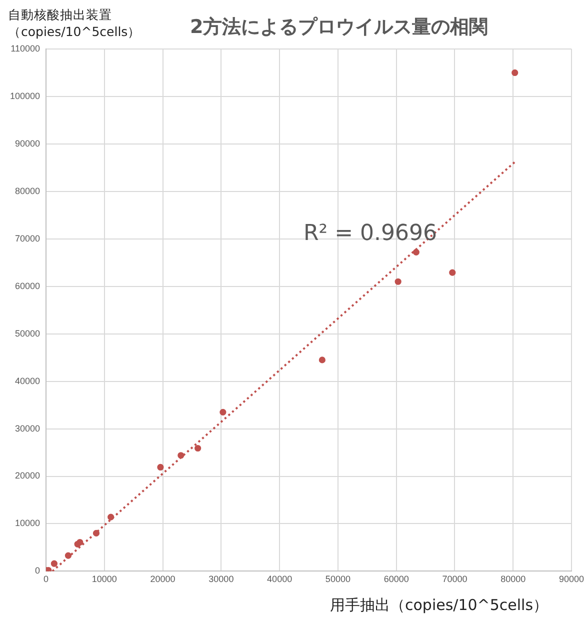 The height and width of the screenshot is (628, 587). I want to click on x-tick-label: 60000, so click(396, 579).